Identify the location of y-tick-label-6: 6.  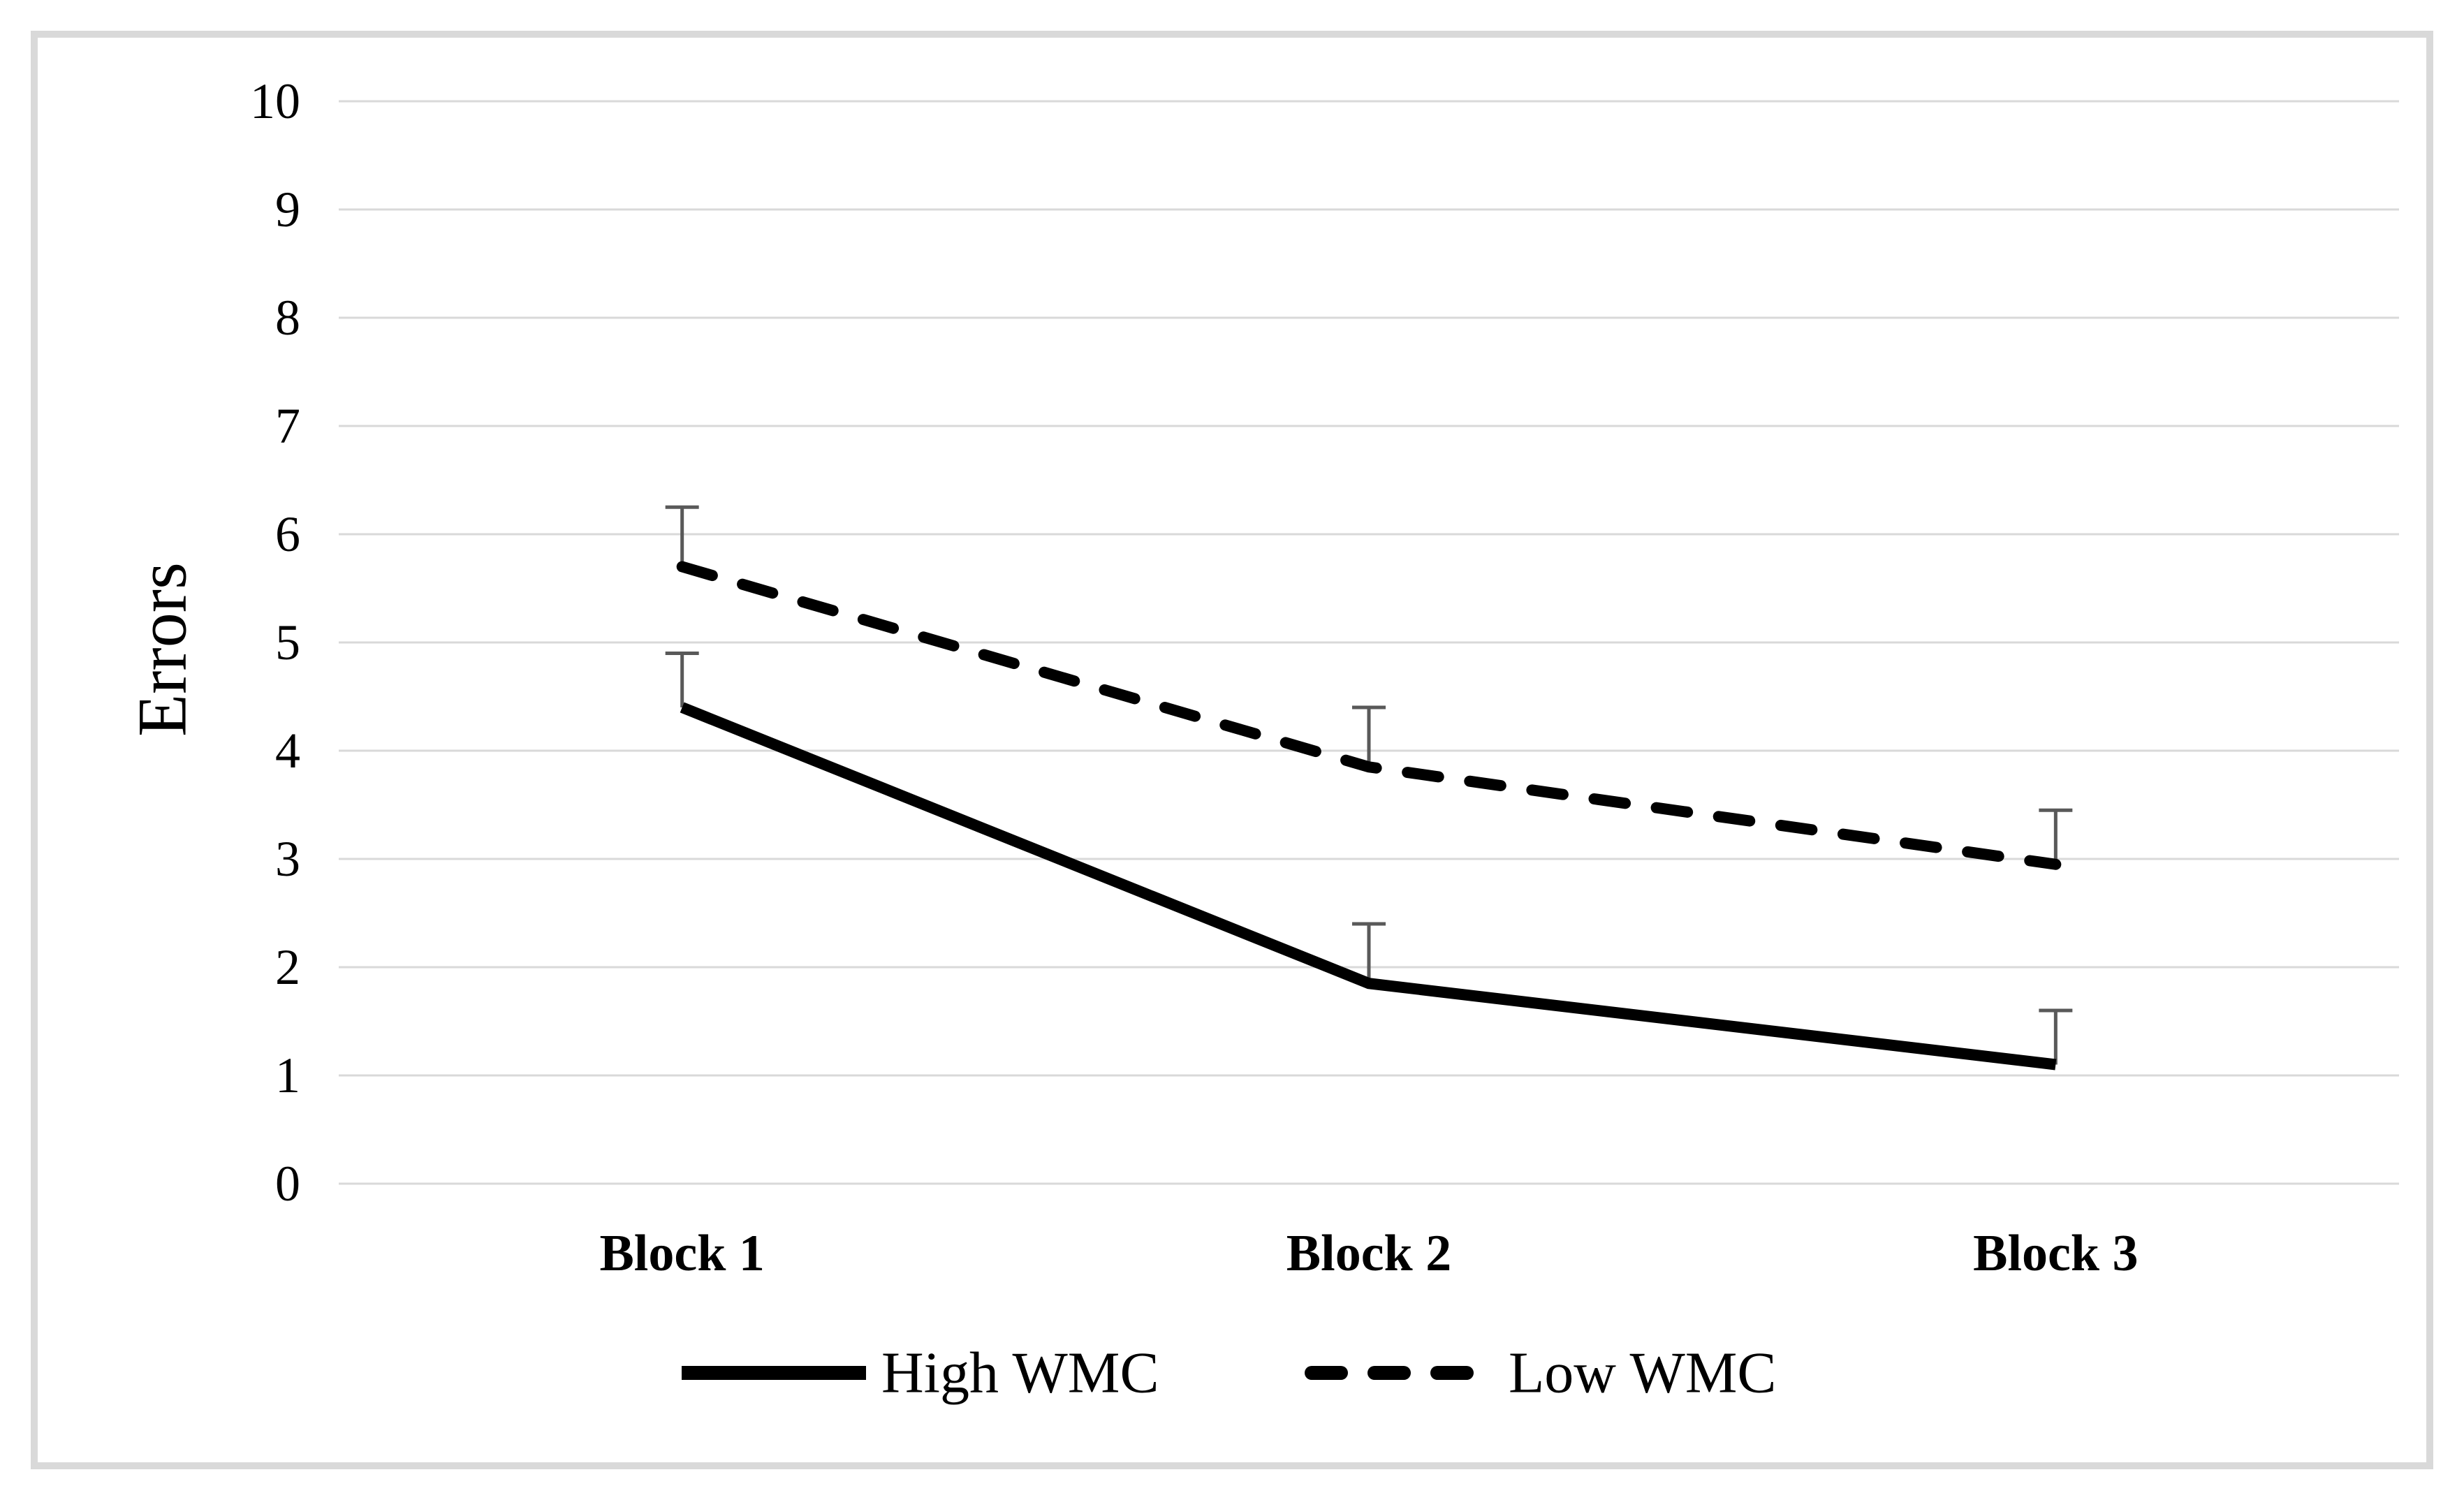
(287, 534).